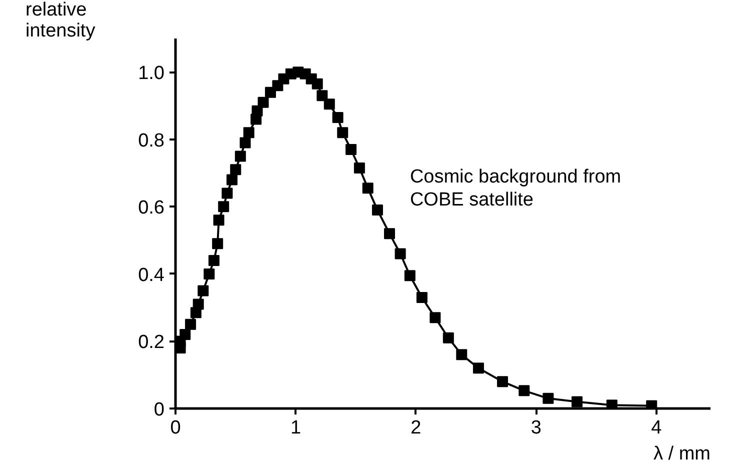  What do you see at coordinates (61, 21) in the screenshot?
I see `y-axis-title: relative intensity` at bounding box center [61, 21].